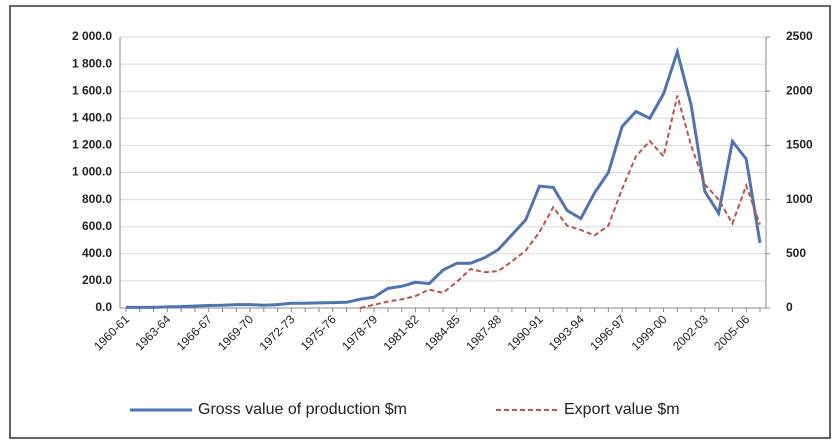 This screenshot has width=837, height=445. Describe the element at coordinates (92, 63) in the screenshot. I see `y-tick-label: 1 800.0` at that location.